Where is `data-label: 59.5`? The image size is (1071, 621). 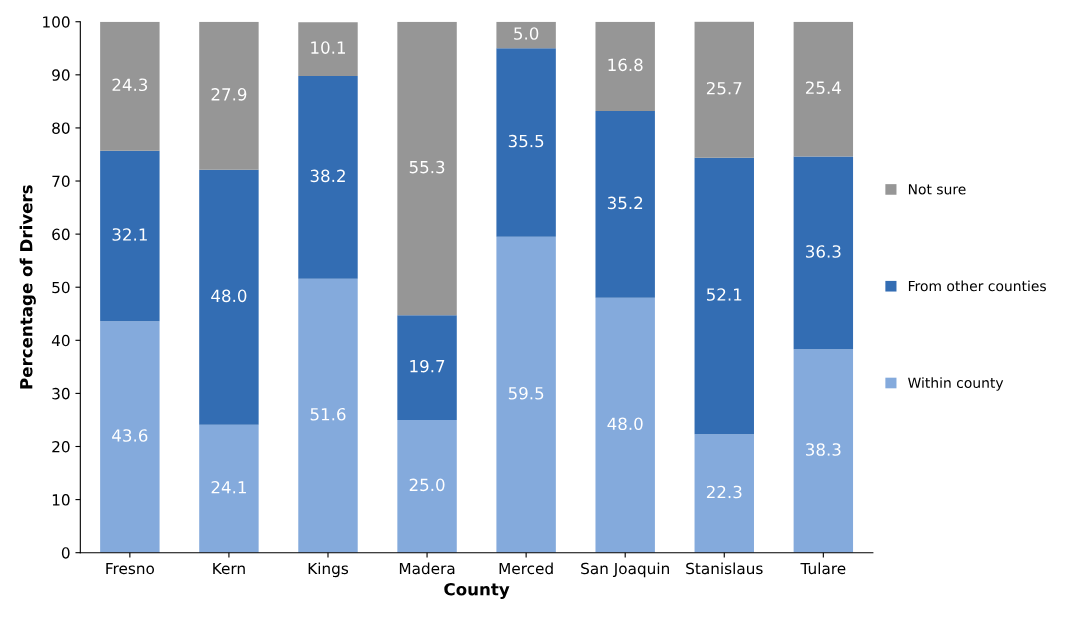 data-label: 59.5 is located at coordinates (526, 393).